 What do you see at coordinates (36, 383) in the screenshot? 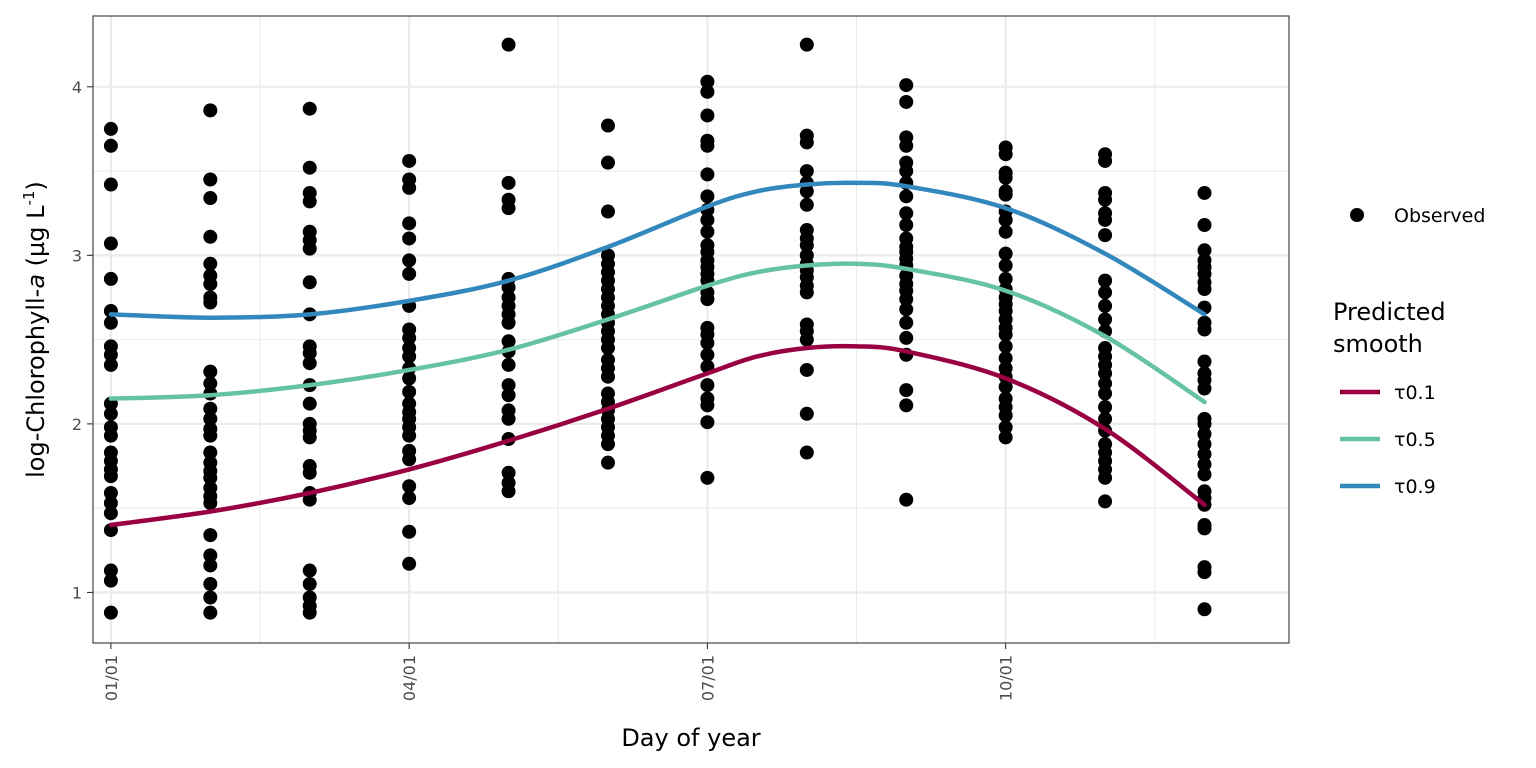
I see `y-axis-title-prefix: log-Chlorophyll-` at bounding box center [36, 383].